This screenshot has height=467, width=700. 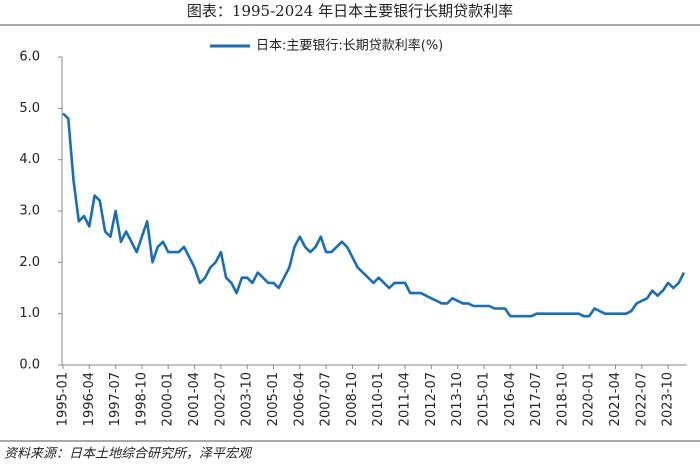 I want to click on x-tick-label: 2005-01, so click(x=273, y=399).